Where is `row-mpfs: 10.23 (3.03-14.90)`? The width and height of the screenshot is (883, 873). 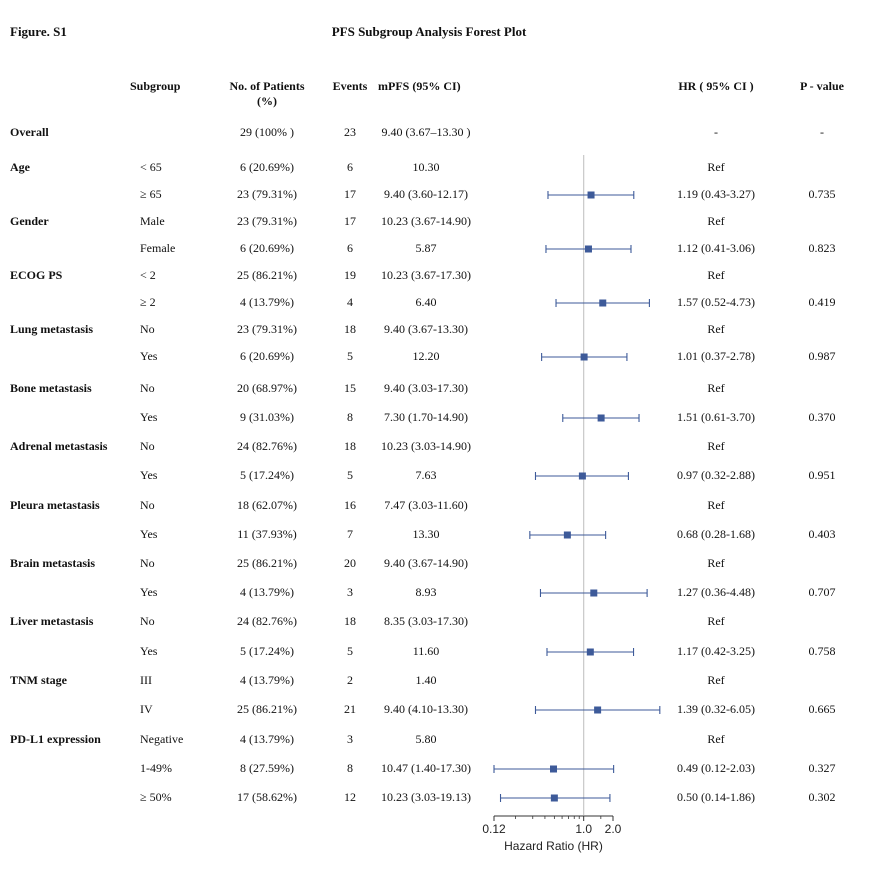
row-mpfs: 10.23 (3.03-14.90) is located at coordinates (426, 446).